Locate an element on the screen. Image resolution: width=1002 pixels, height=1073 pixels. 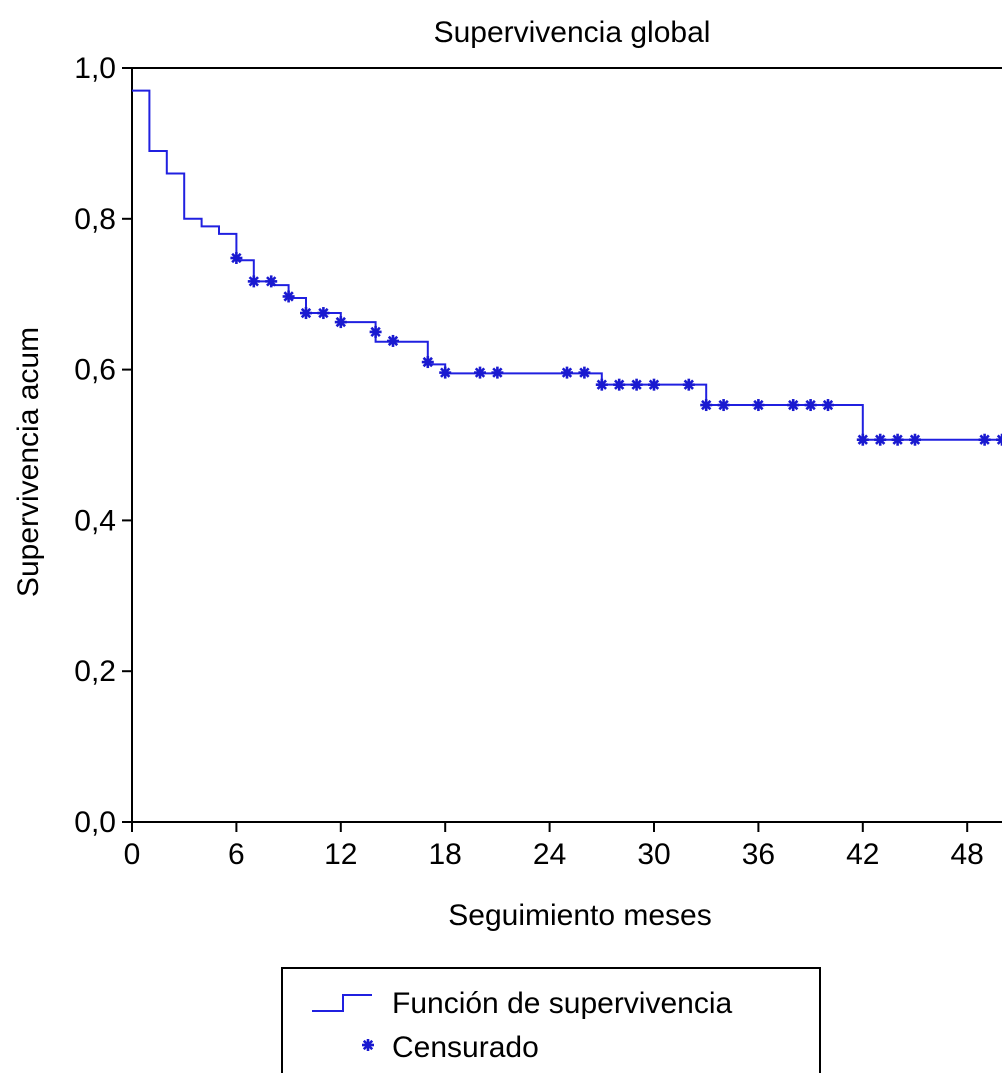
legend-label-survival: Función de supervivencia is located at coordinates (562, 1003).